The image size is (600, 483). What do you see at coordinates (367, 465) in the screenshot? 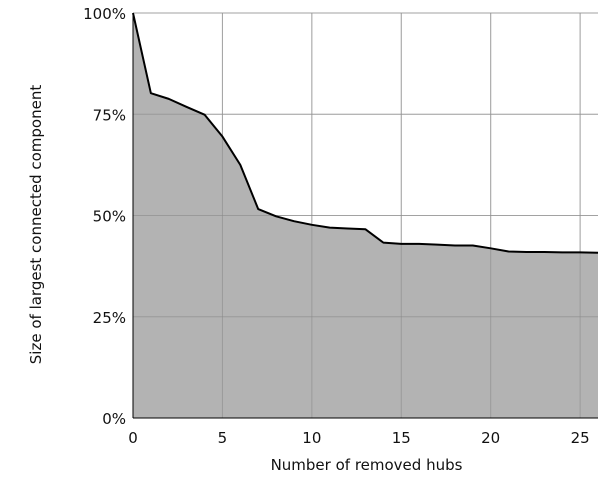
I see `x-axis-title: Number of removed hubs` at bounding box center [367, 465].